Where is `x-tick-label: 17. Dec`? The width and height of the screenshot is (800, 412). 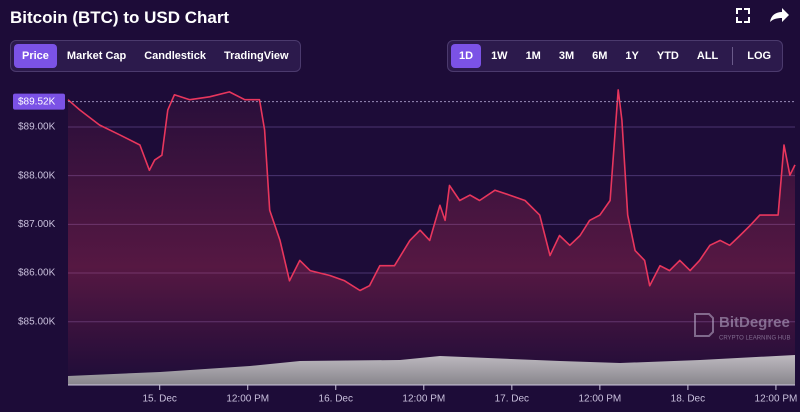 x-tick-label: 17. Dec is located at coordinates (512, 399).